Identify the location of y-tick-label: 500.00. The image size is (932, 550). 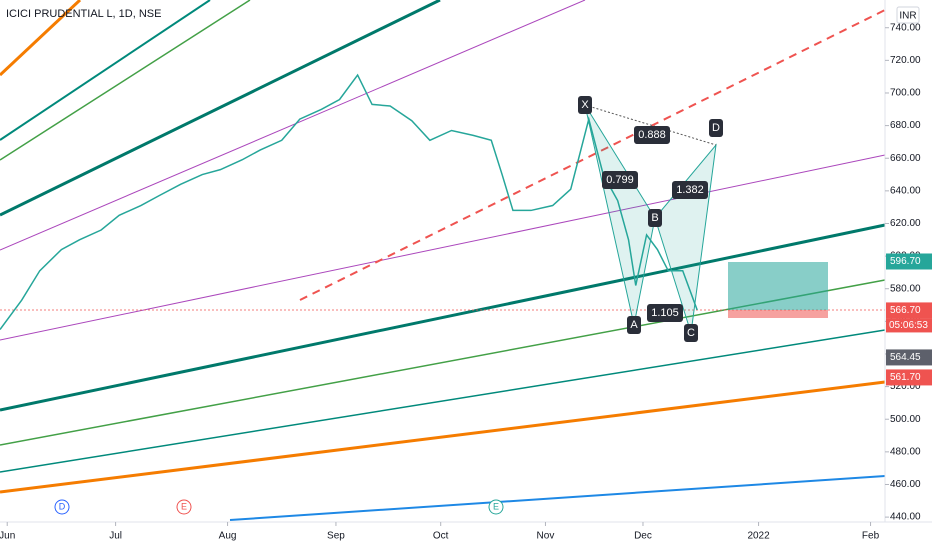
(905, 419).